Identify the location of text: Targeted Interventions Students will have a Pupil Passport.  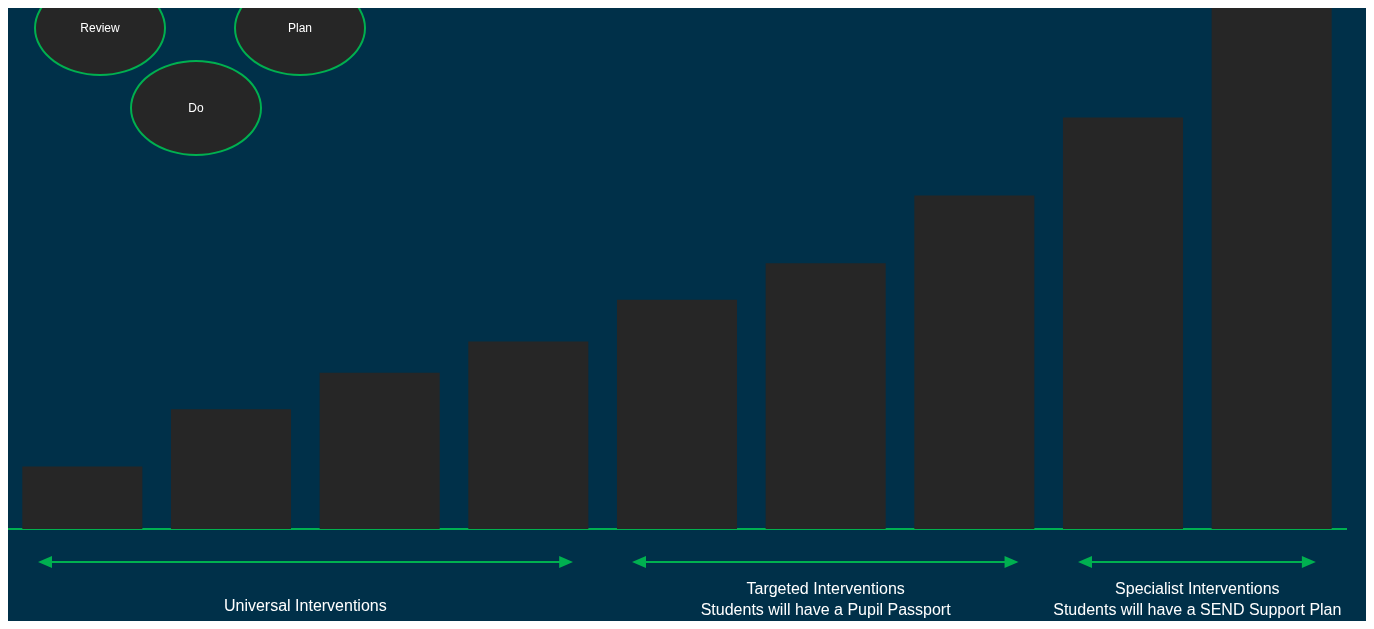
(825, 599).